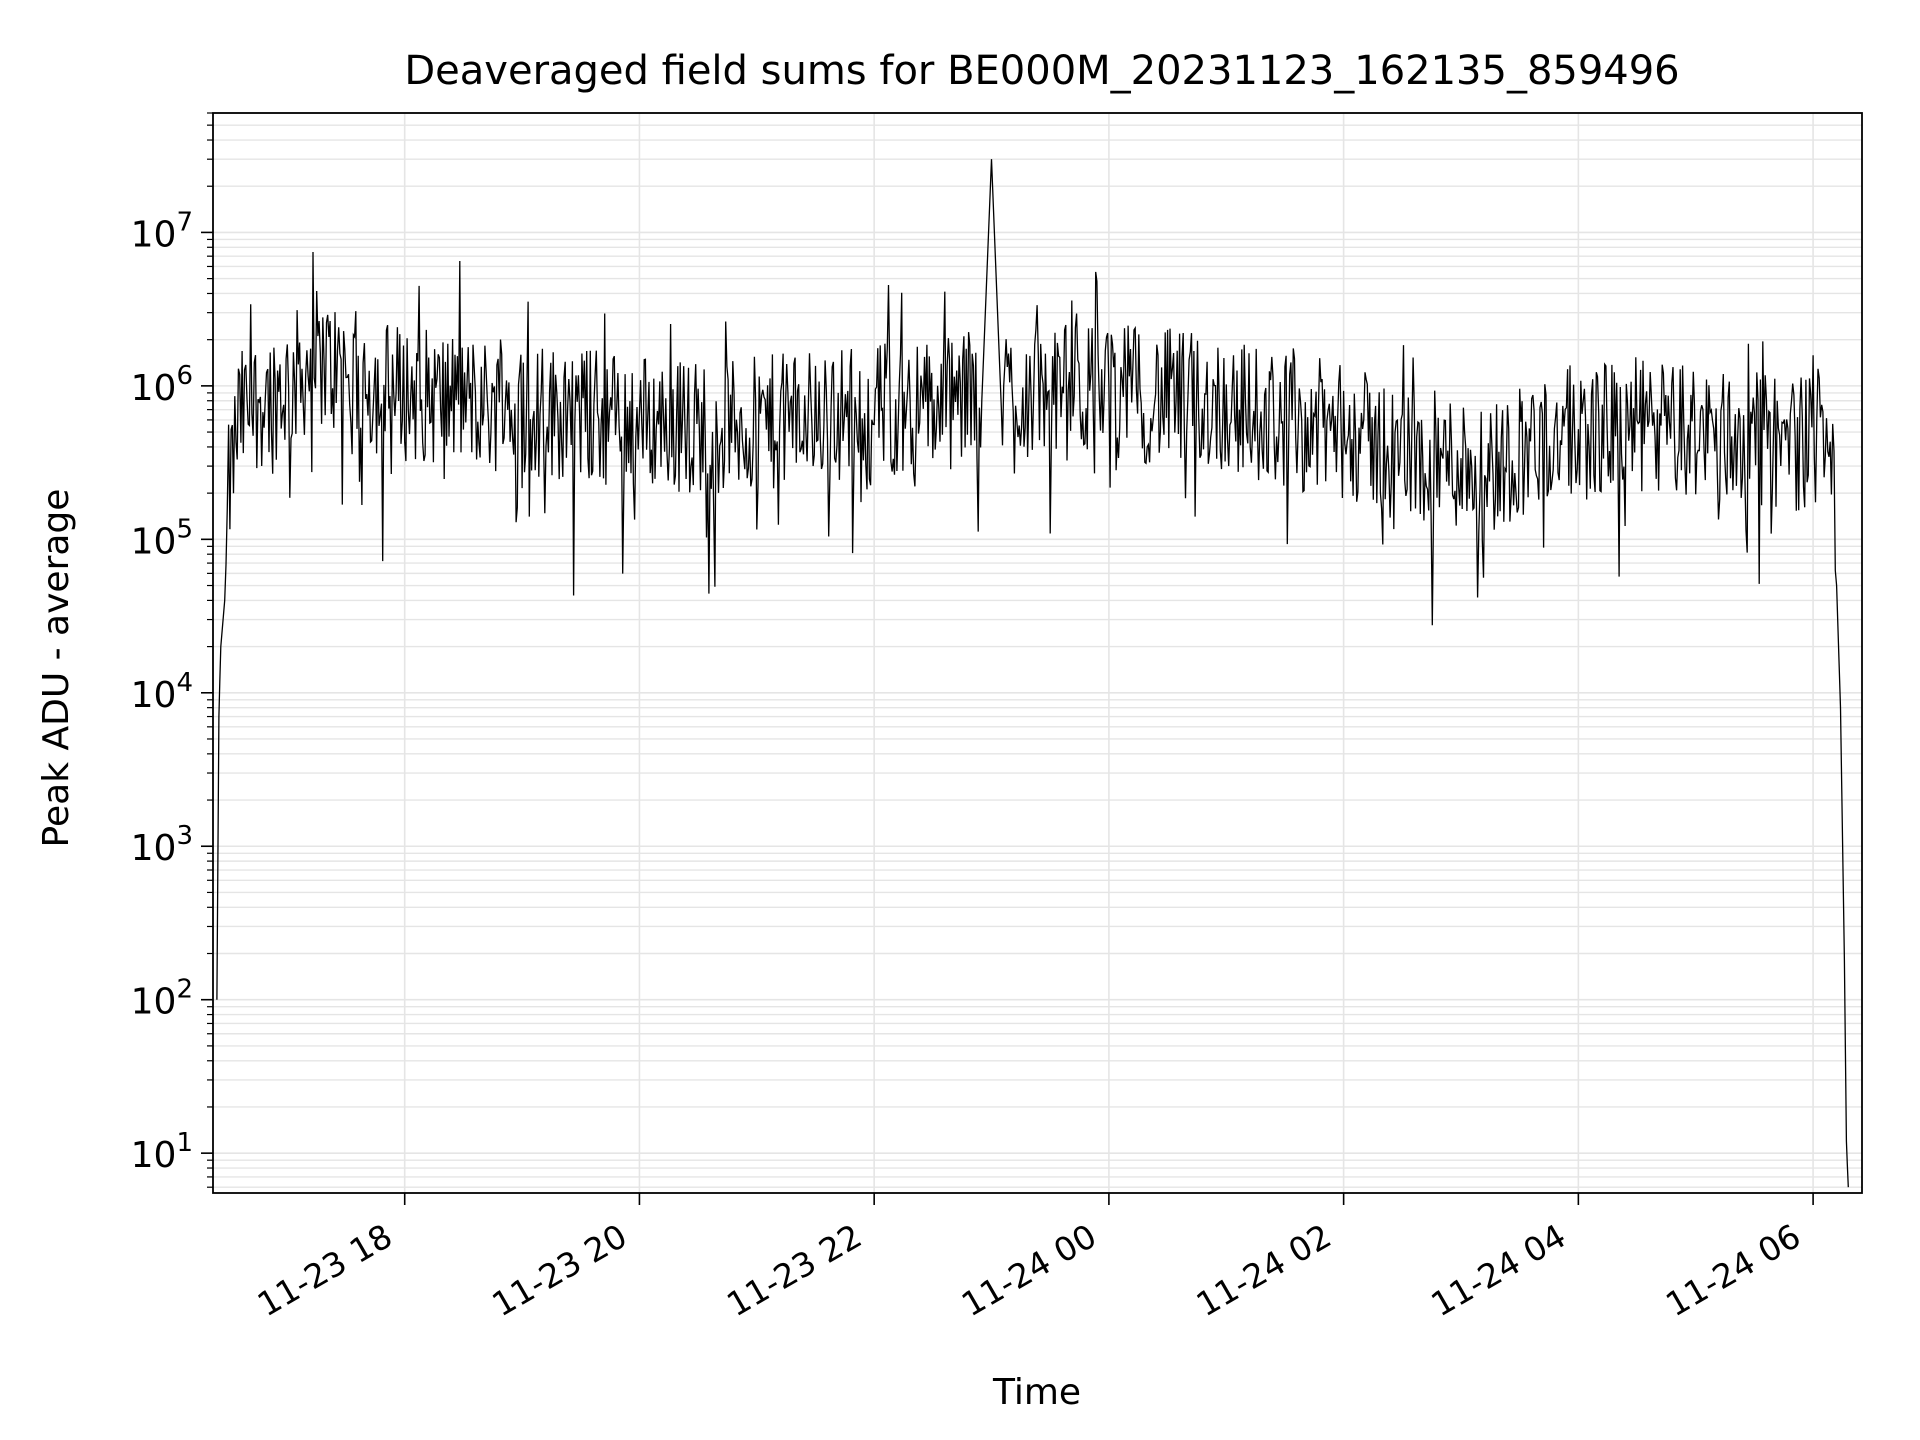 The image size is (1920, 1440). What do you see at coordinates (56, 668) in the screenshot?
I see `y-axis-label: Peak ADU - average` at bounding box center [56, 668].